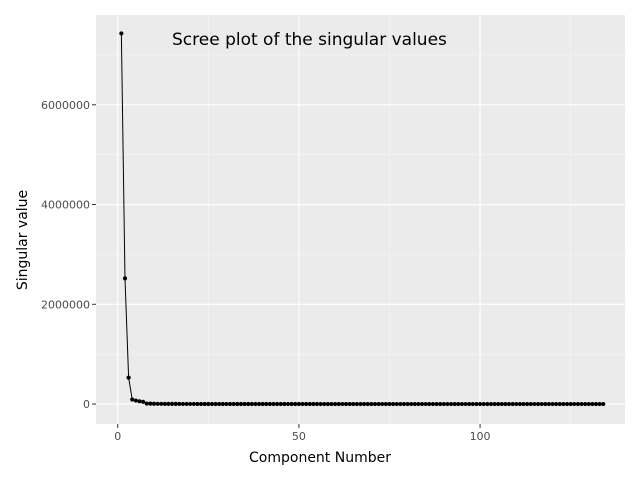 The image size is (640, 480). I want to click on chart-title: Scree plot of the singular values, so click(309, 40).